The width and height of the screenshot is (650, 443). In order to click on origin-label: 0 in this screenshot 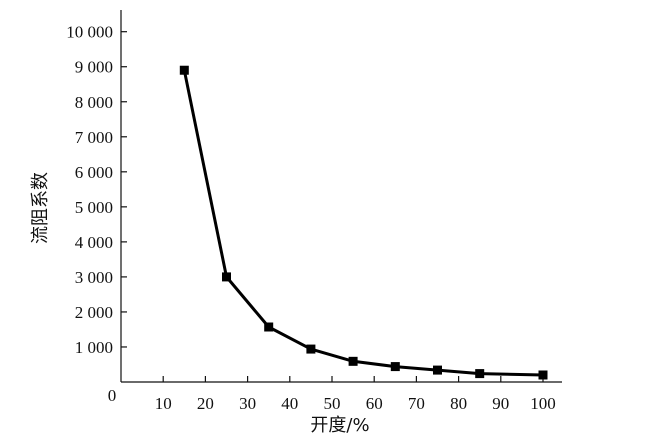, I will do `click(112, 395)`.